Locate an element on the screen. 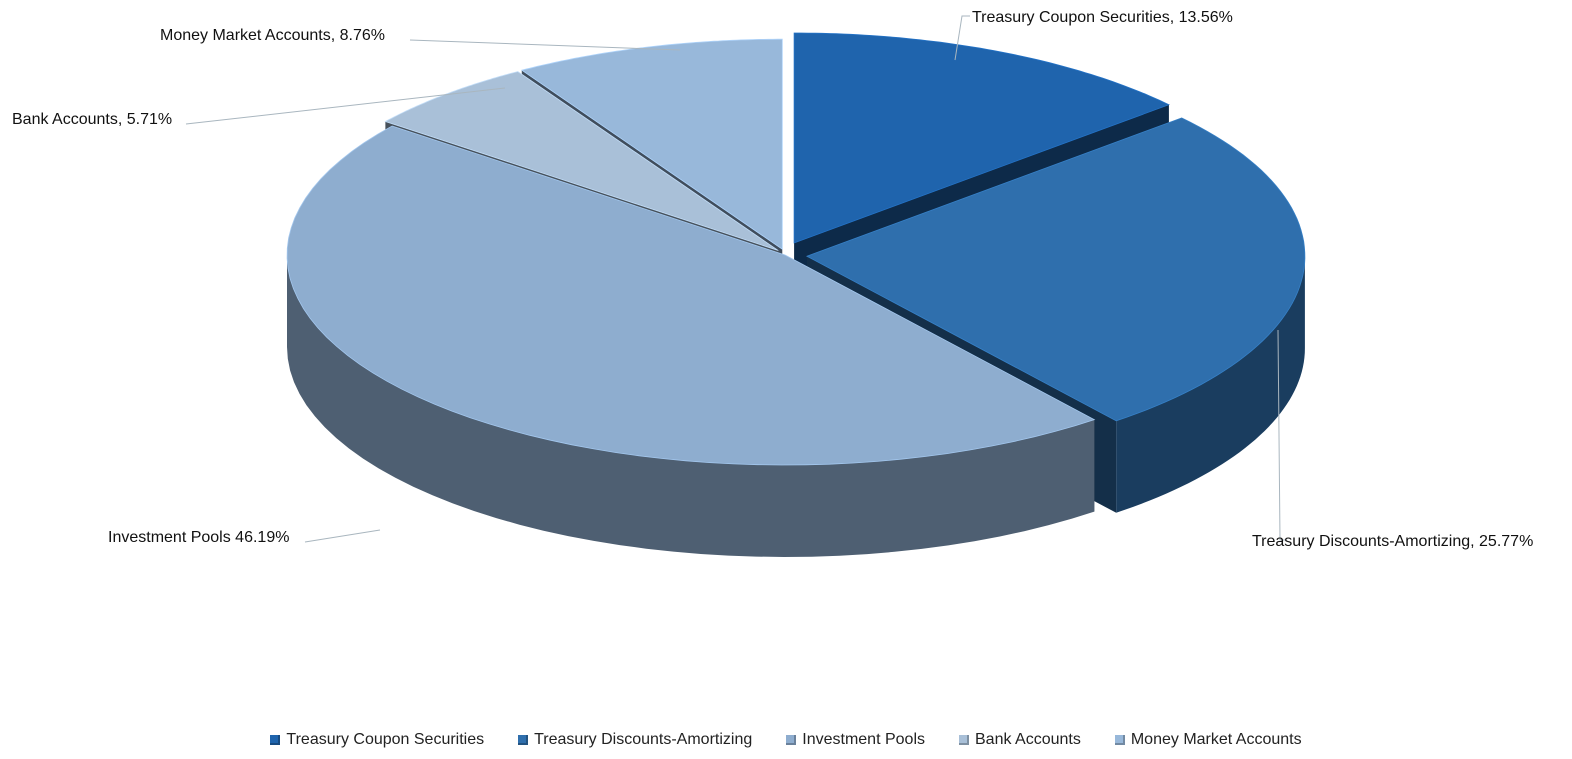 The image size is (1572, 759). pie-slice-bank-accounts is located at coordinates (581, 161).